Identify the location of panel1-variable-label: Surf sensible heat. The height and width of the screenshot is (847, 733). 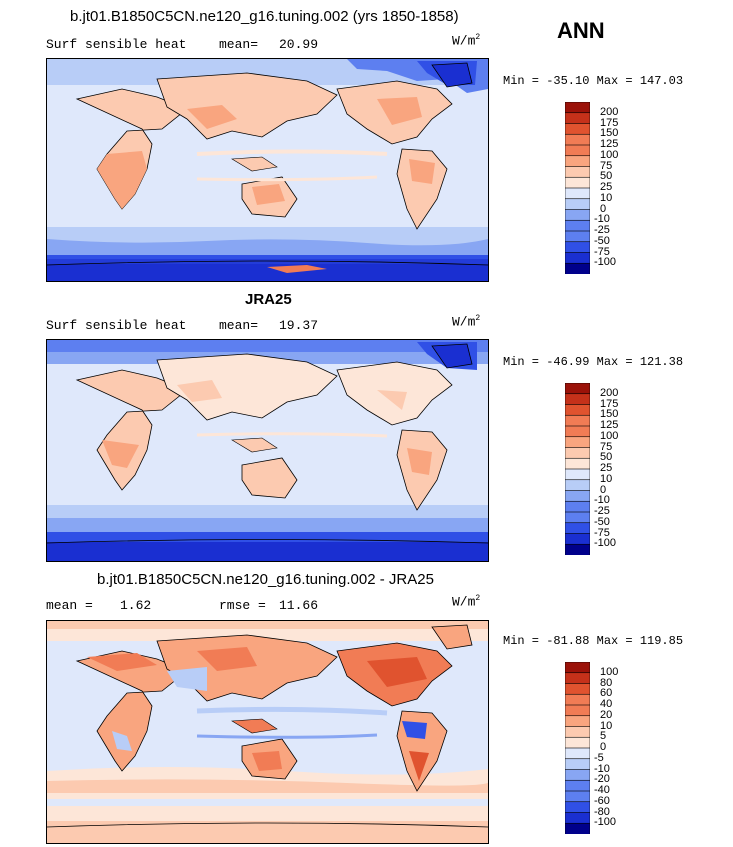
(116, 44).